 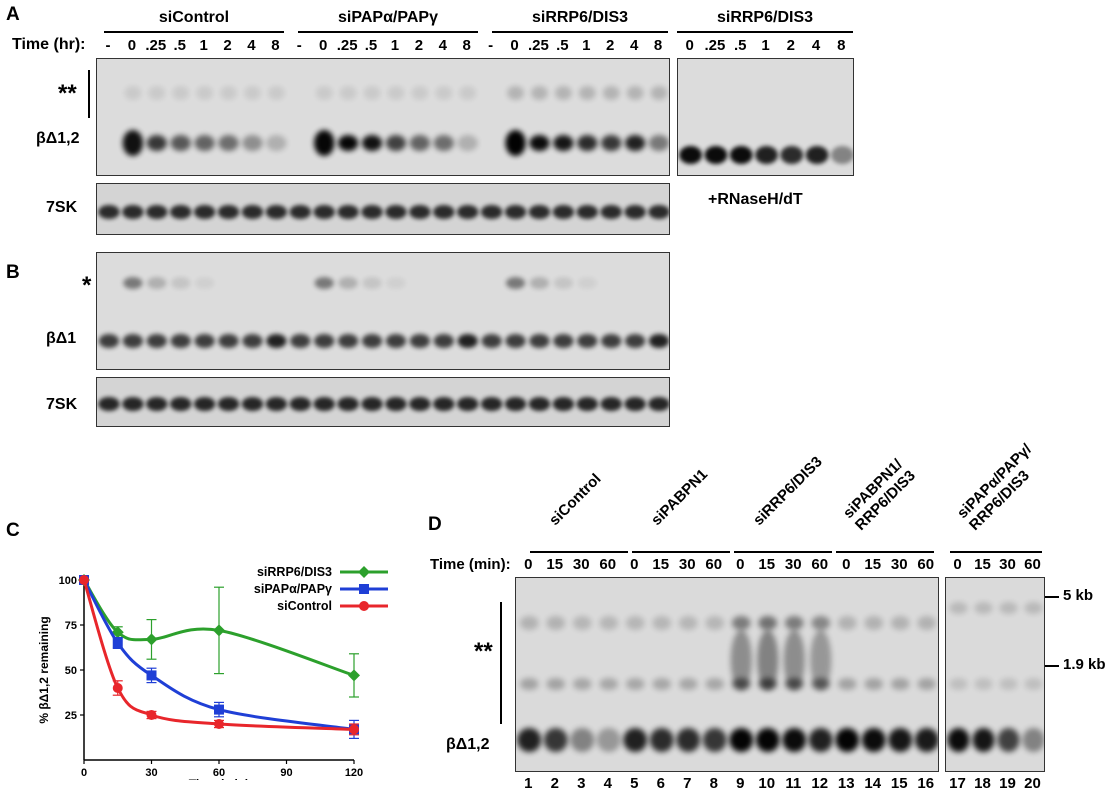 What do you see at coordinates (251, 45) in the screenshot?
I see `panel-a-timepoint: 4` at bounding box center [251, 45].